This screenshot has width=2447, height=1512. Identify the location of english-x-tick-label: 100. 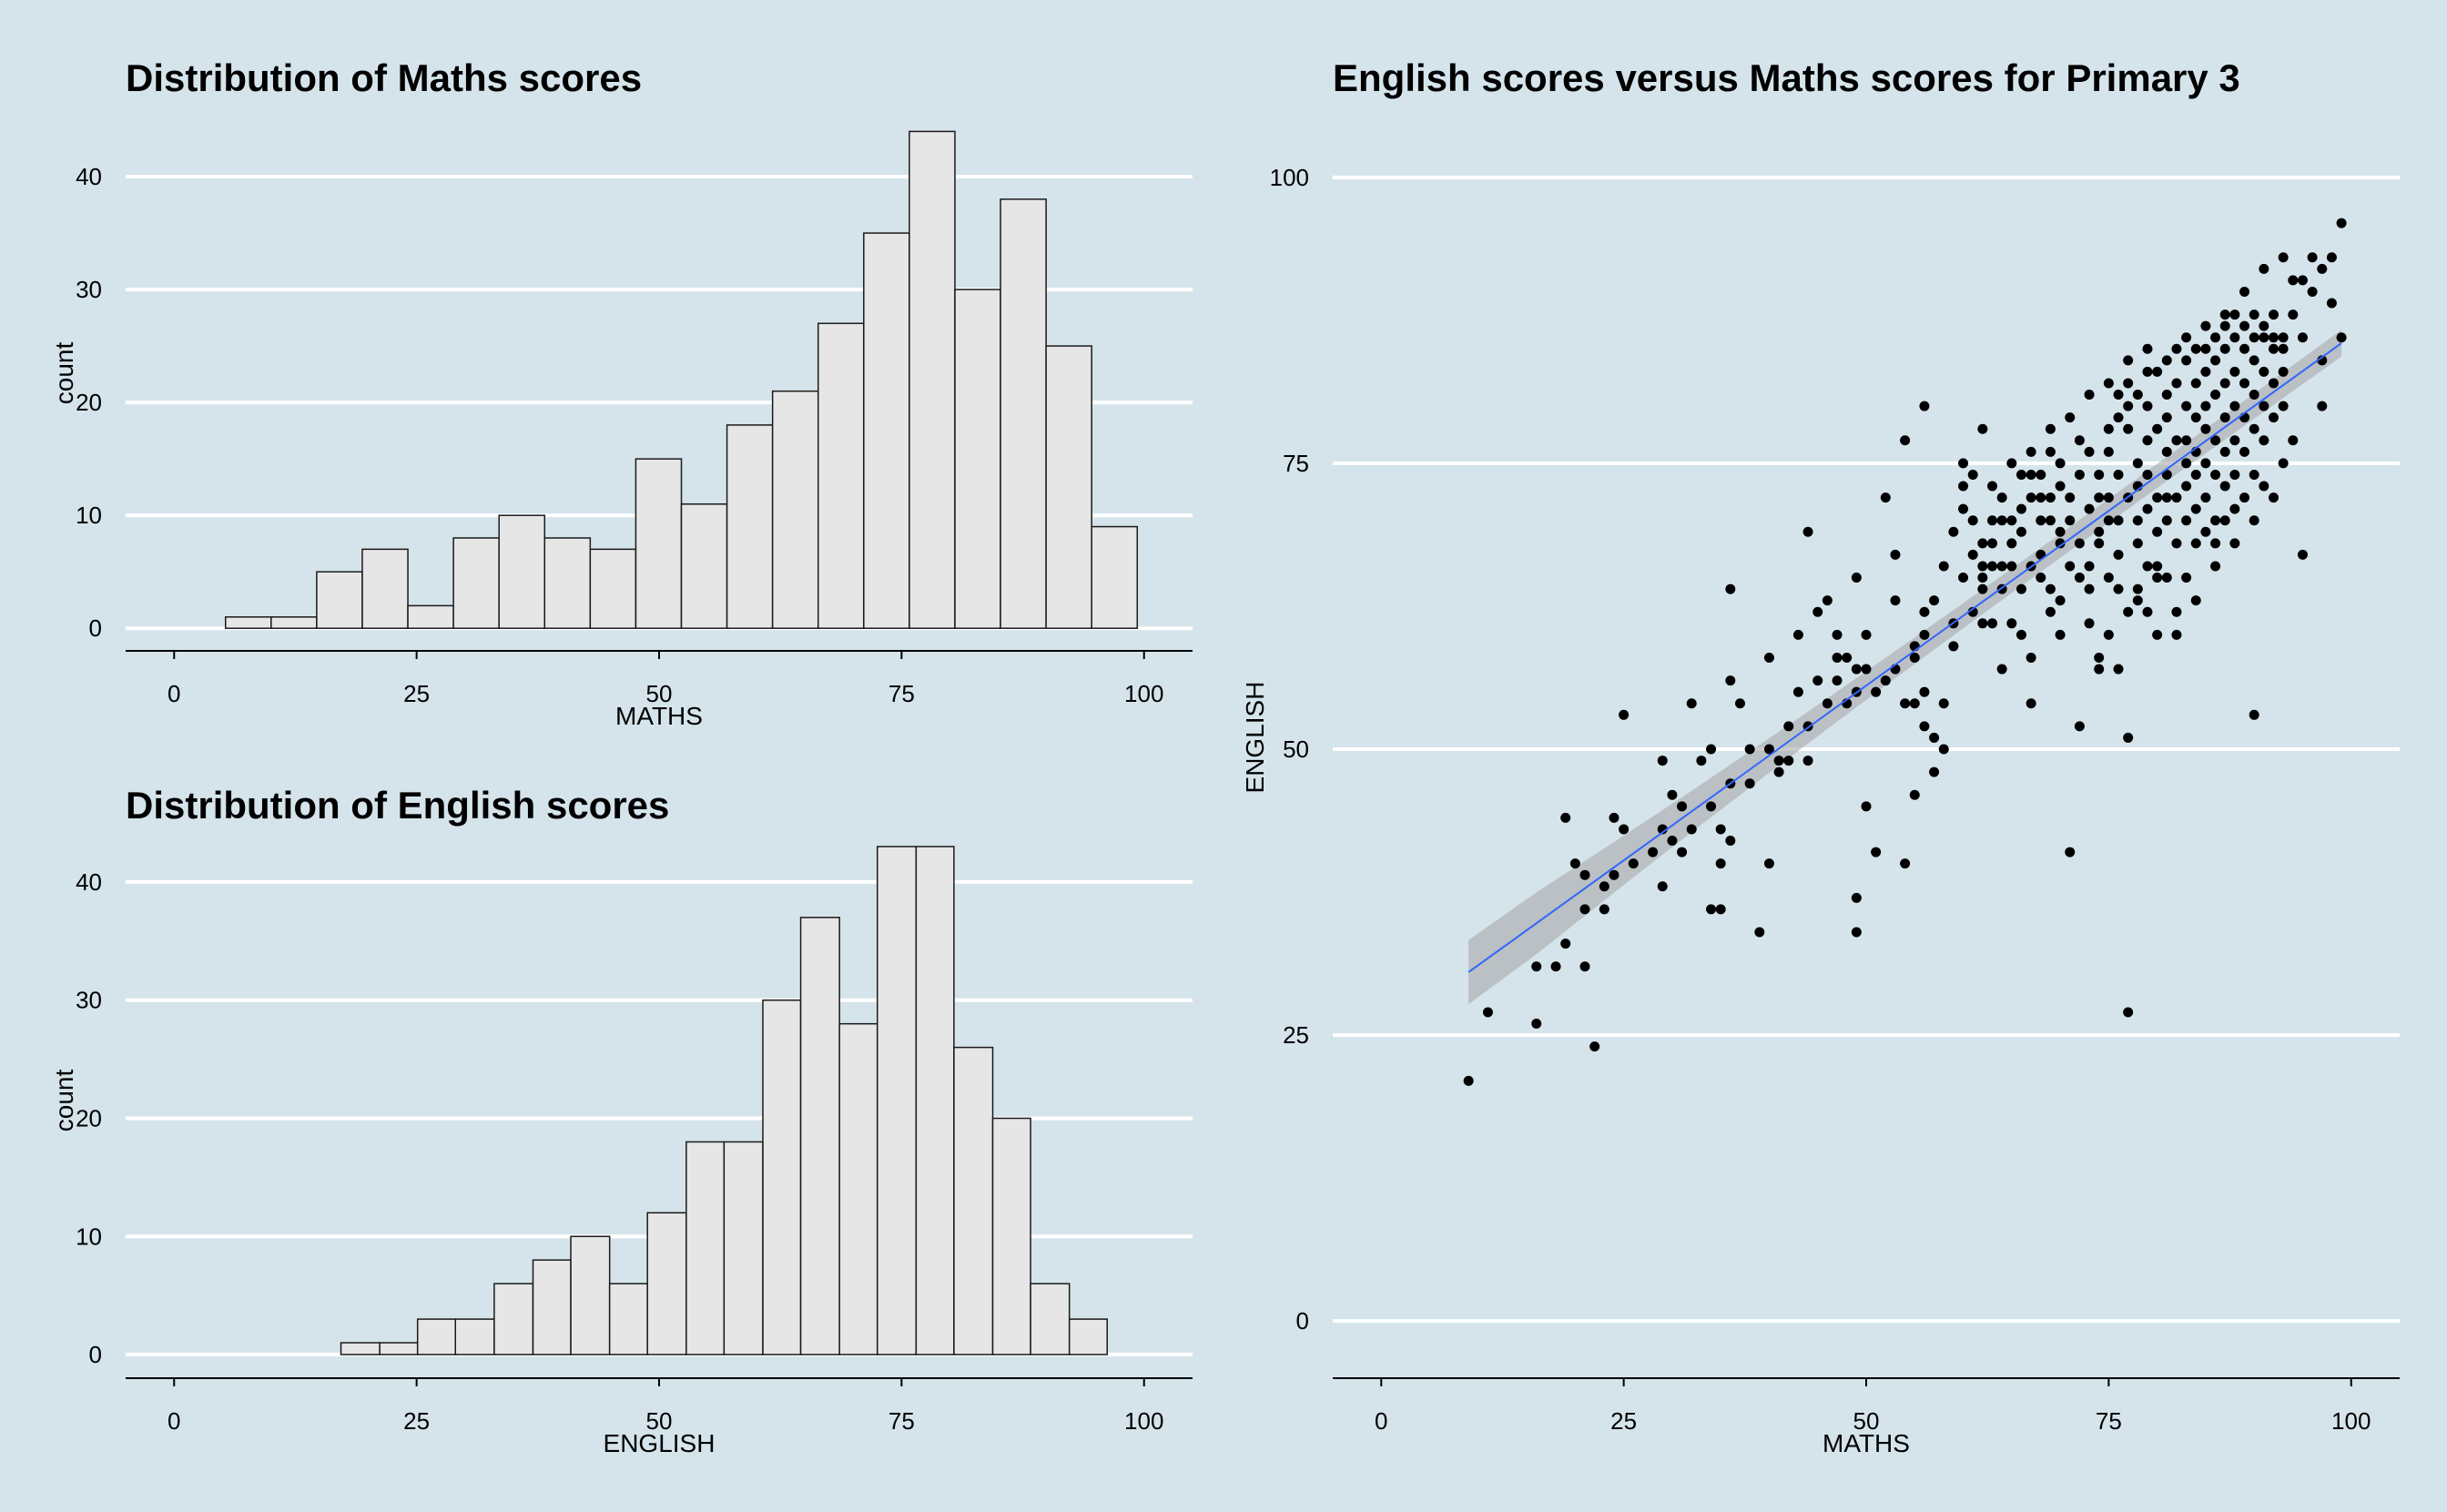
(1143, 1421).